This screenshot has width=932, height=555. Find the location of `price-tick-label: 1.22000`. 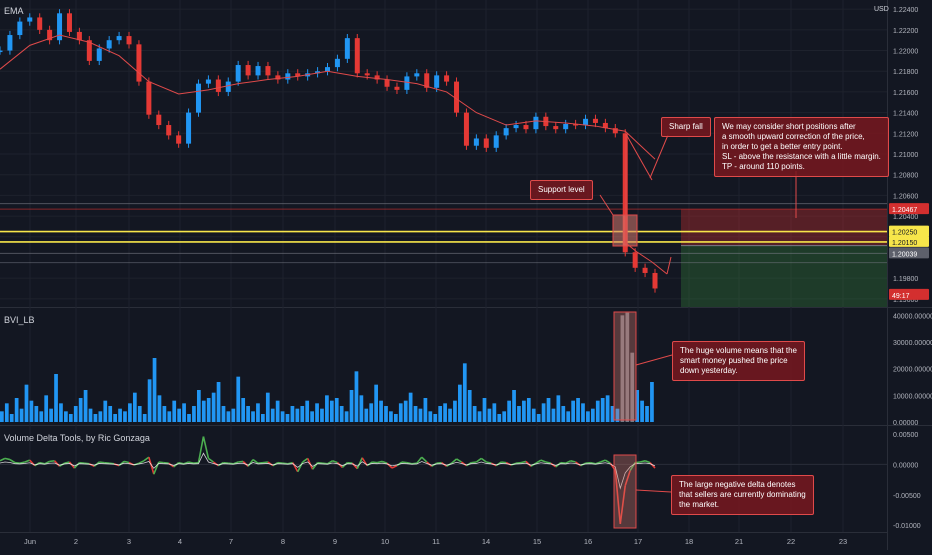

price-tick-label: 1.22000 is located at coordinates (905, 52).